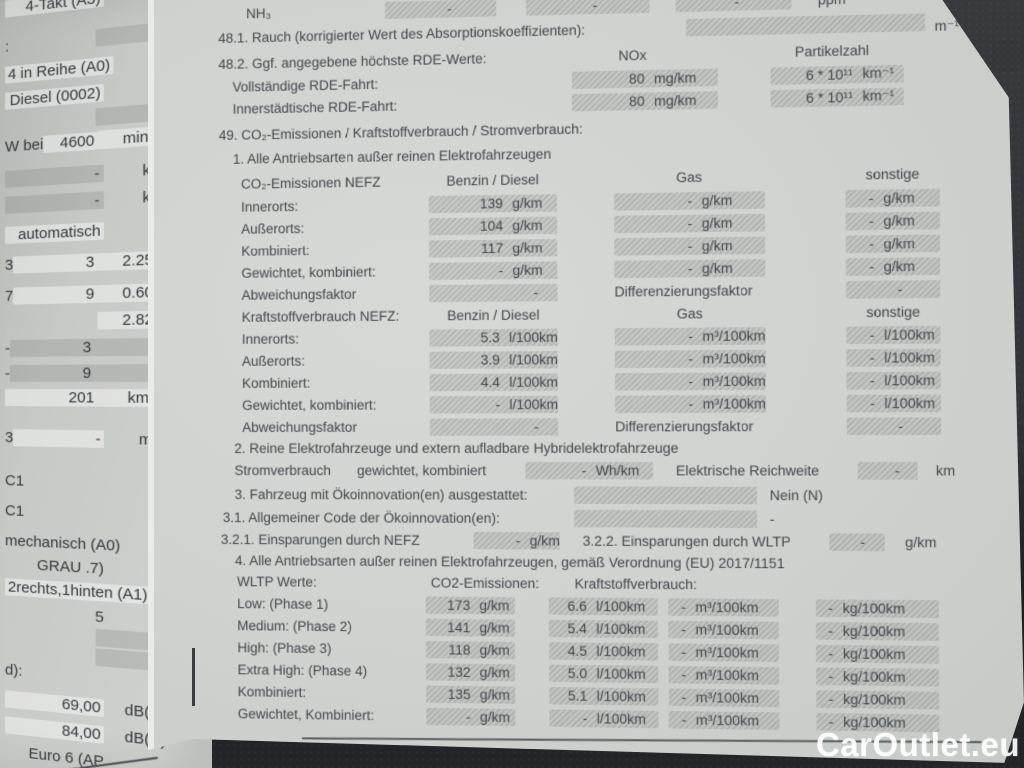 The image size is (1024, 768). Describe the element at coordinates (577, 606) in the screenshot. I see `value: 6.6` at that location.